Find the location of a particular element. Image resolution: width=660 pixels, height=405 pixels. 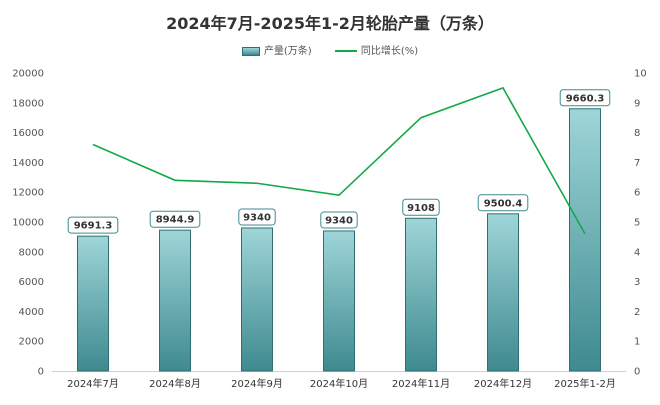

y-left-tick-label: 18000 is located at coordinates (28, 103).